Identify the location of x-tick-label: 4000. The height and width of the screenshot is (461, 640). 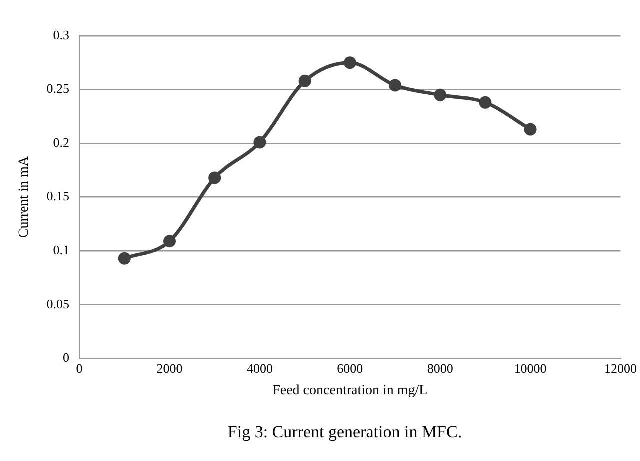
(259, 368).